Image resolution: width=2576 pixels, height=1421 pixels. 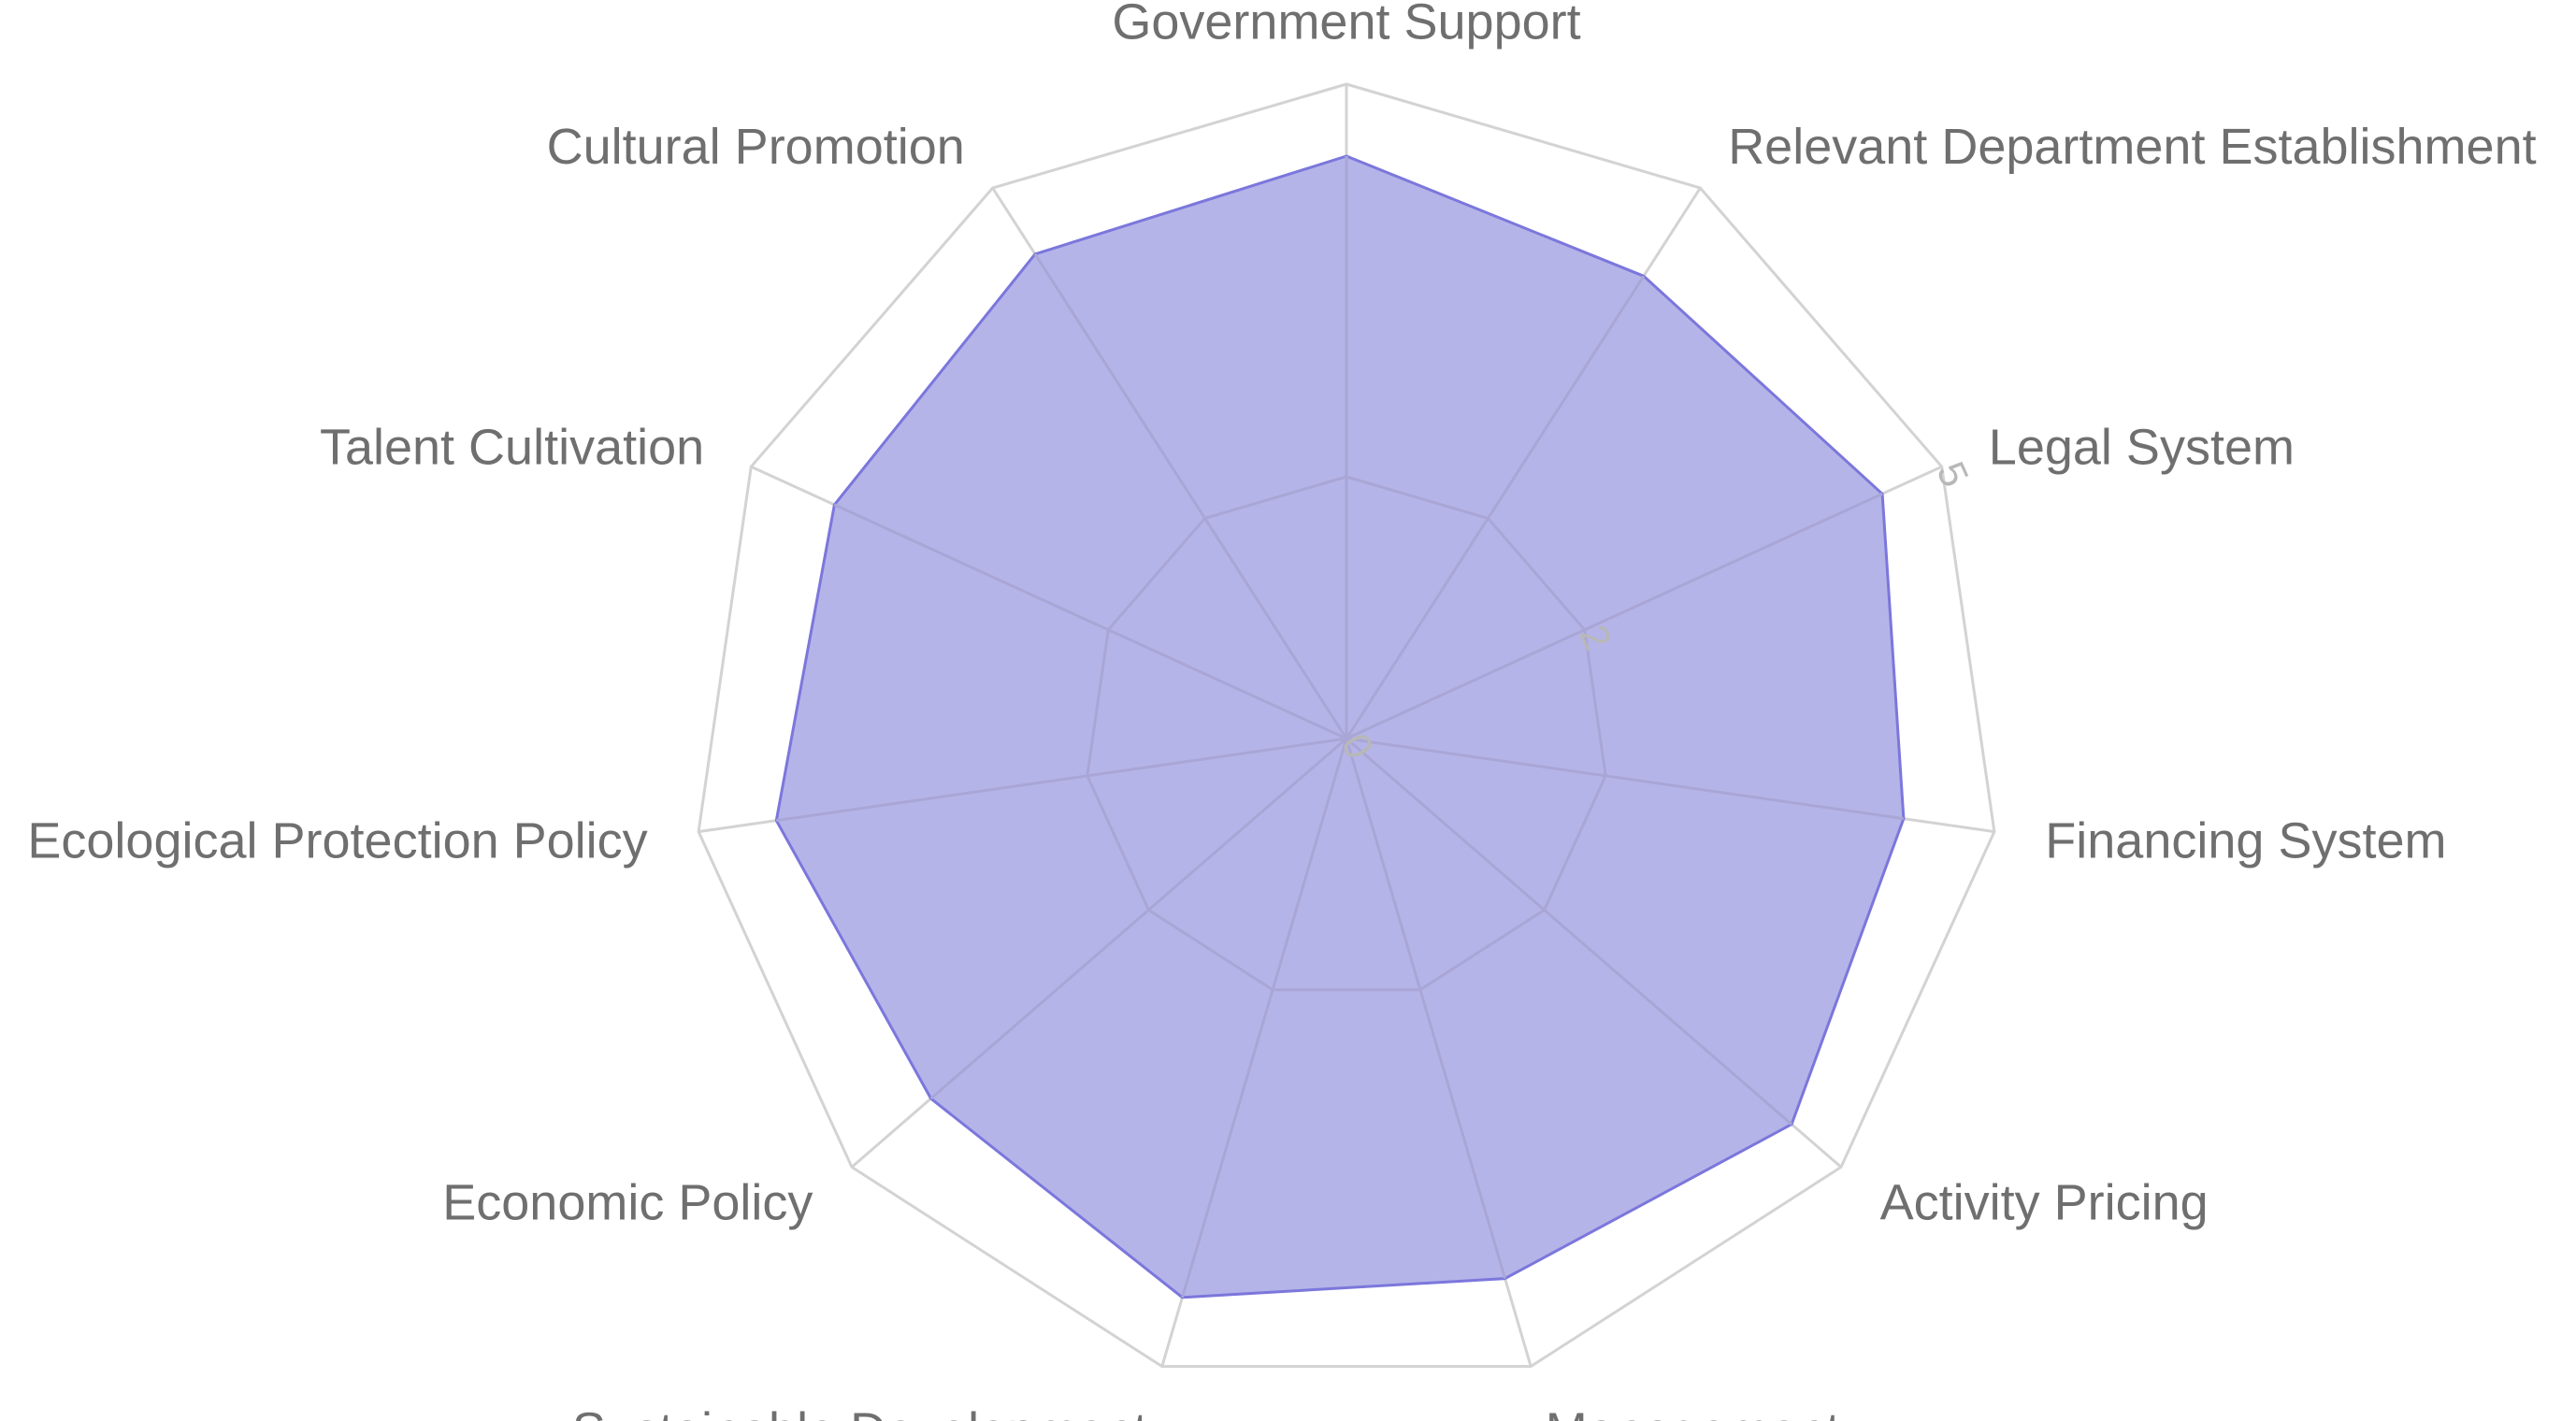 I want to click on category-label: Financing System, so click(x=2245, y=841).